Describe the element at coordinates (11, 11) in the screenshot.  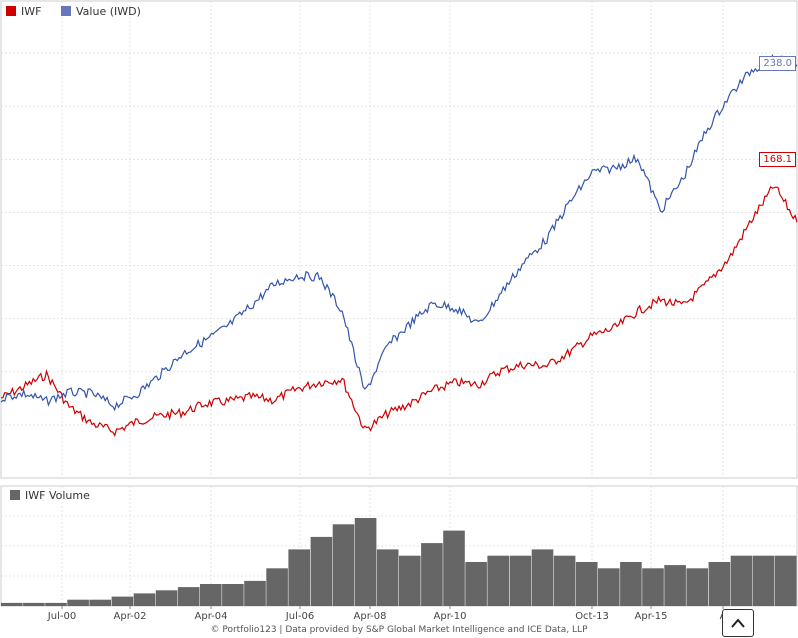
I see `legend-iwf-swatch` at that location.